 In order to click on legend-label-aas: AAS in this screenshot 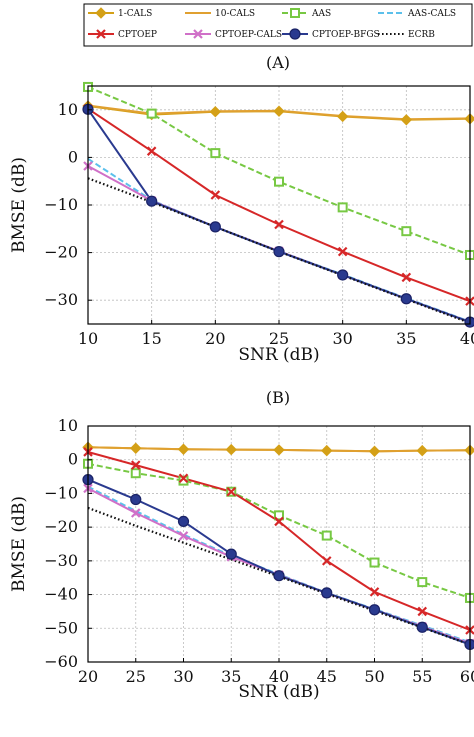, I will do `click(321, 14)`.